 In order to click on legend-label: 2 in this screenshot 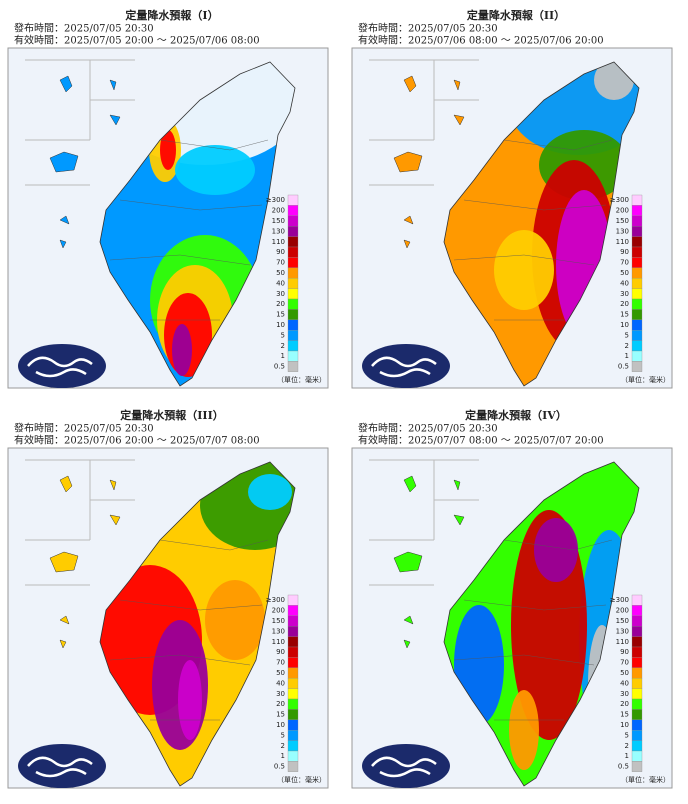, I will do `click(283, 746)`.